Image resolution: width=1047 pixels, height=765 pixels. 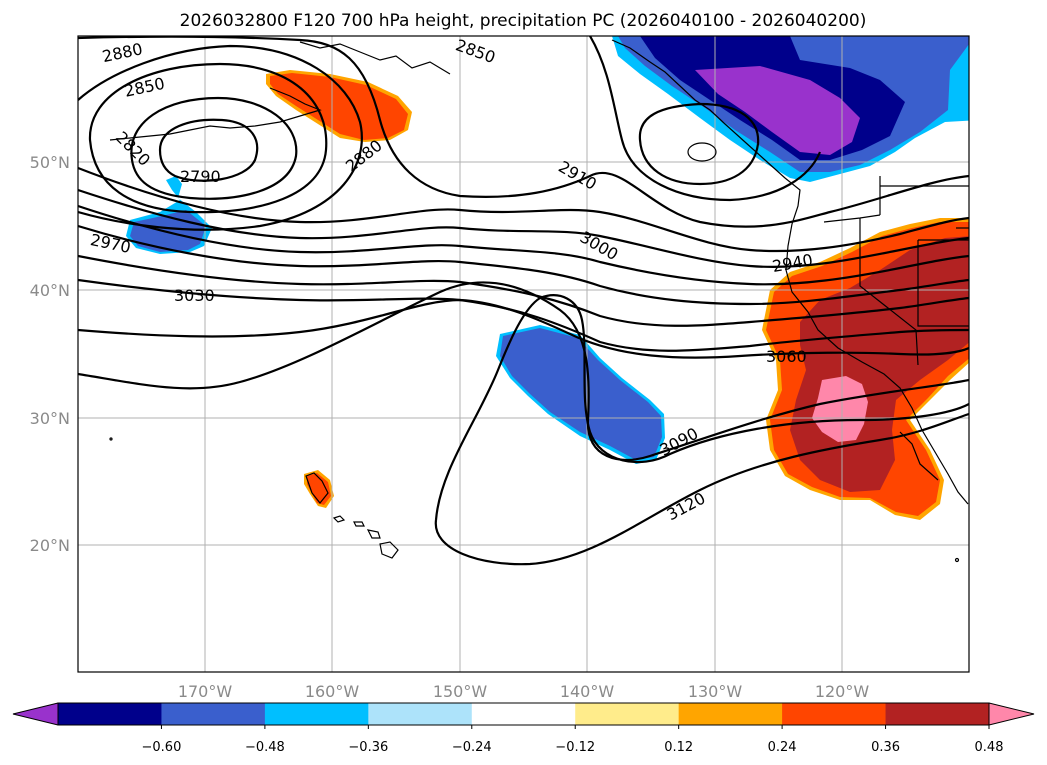 I want to click on colorbar-tick-label: 0.36, so click(x=885, y=747).